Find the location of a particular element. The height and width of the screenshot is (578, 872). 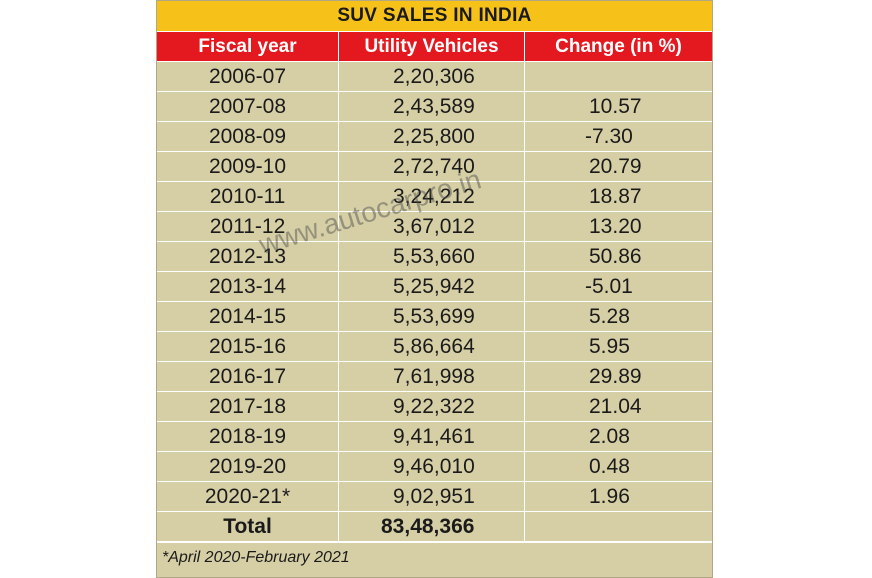

cell-utility-vehicles: 3,24,212 is located at coordinates (432, 197).